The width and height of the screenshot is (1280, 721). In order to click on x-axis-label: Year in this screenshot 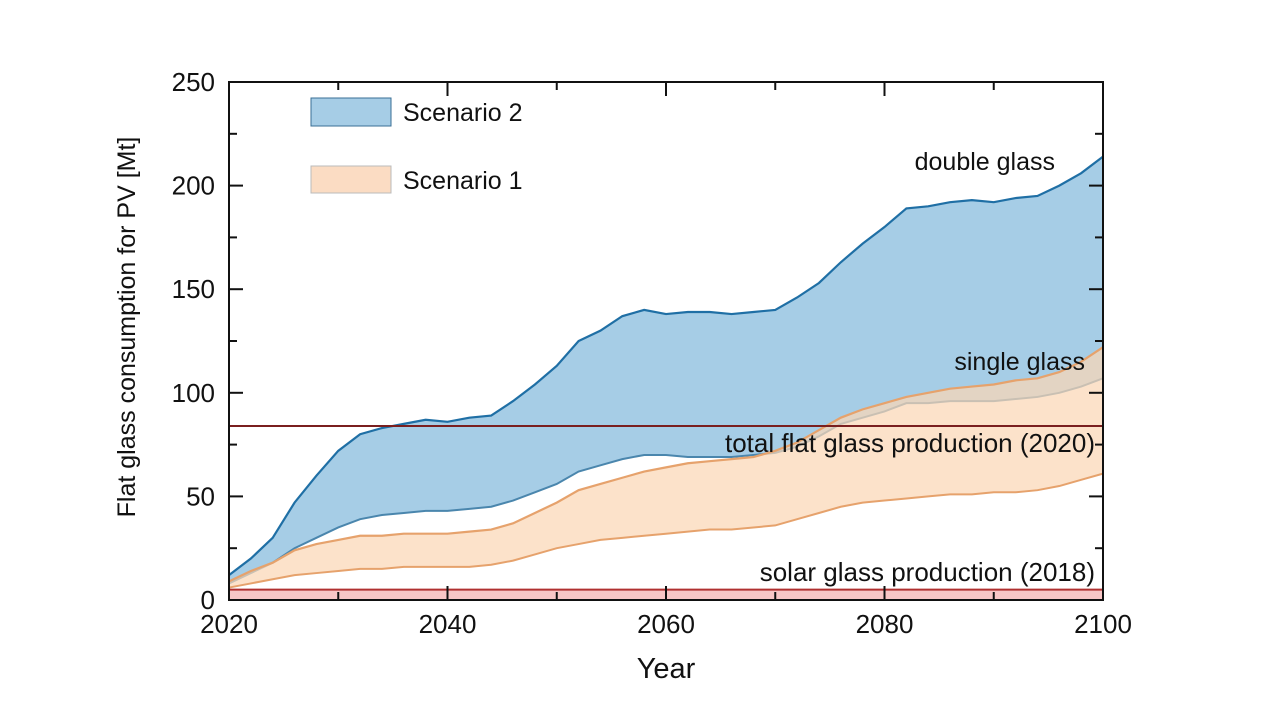, I will do `click(666, 669)`.